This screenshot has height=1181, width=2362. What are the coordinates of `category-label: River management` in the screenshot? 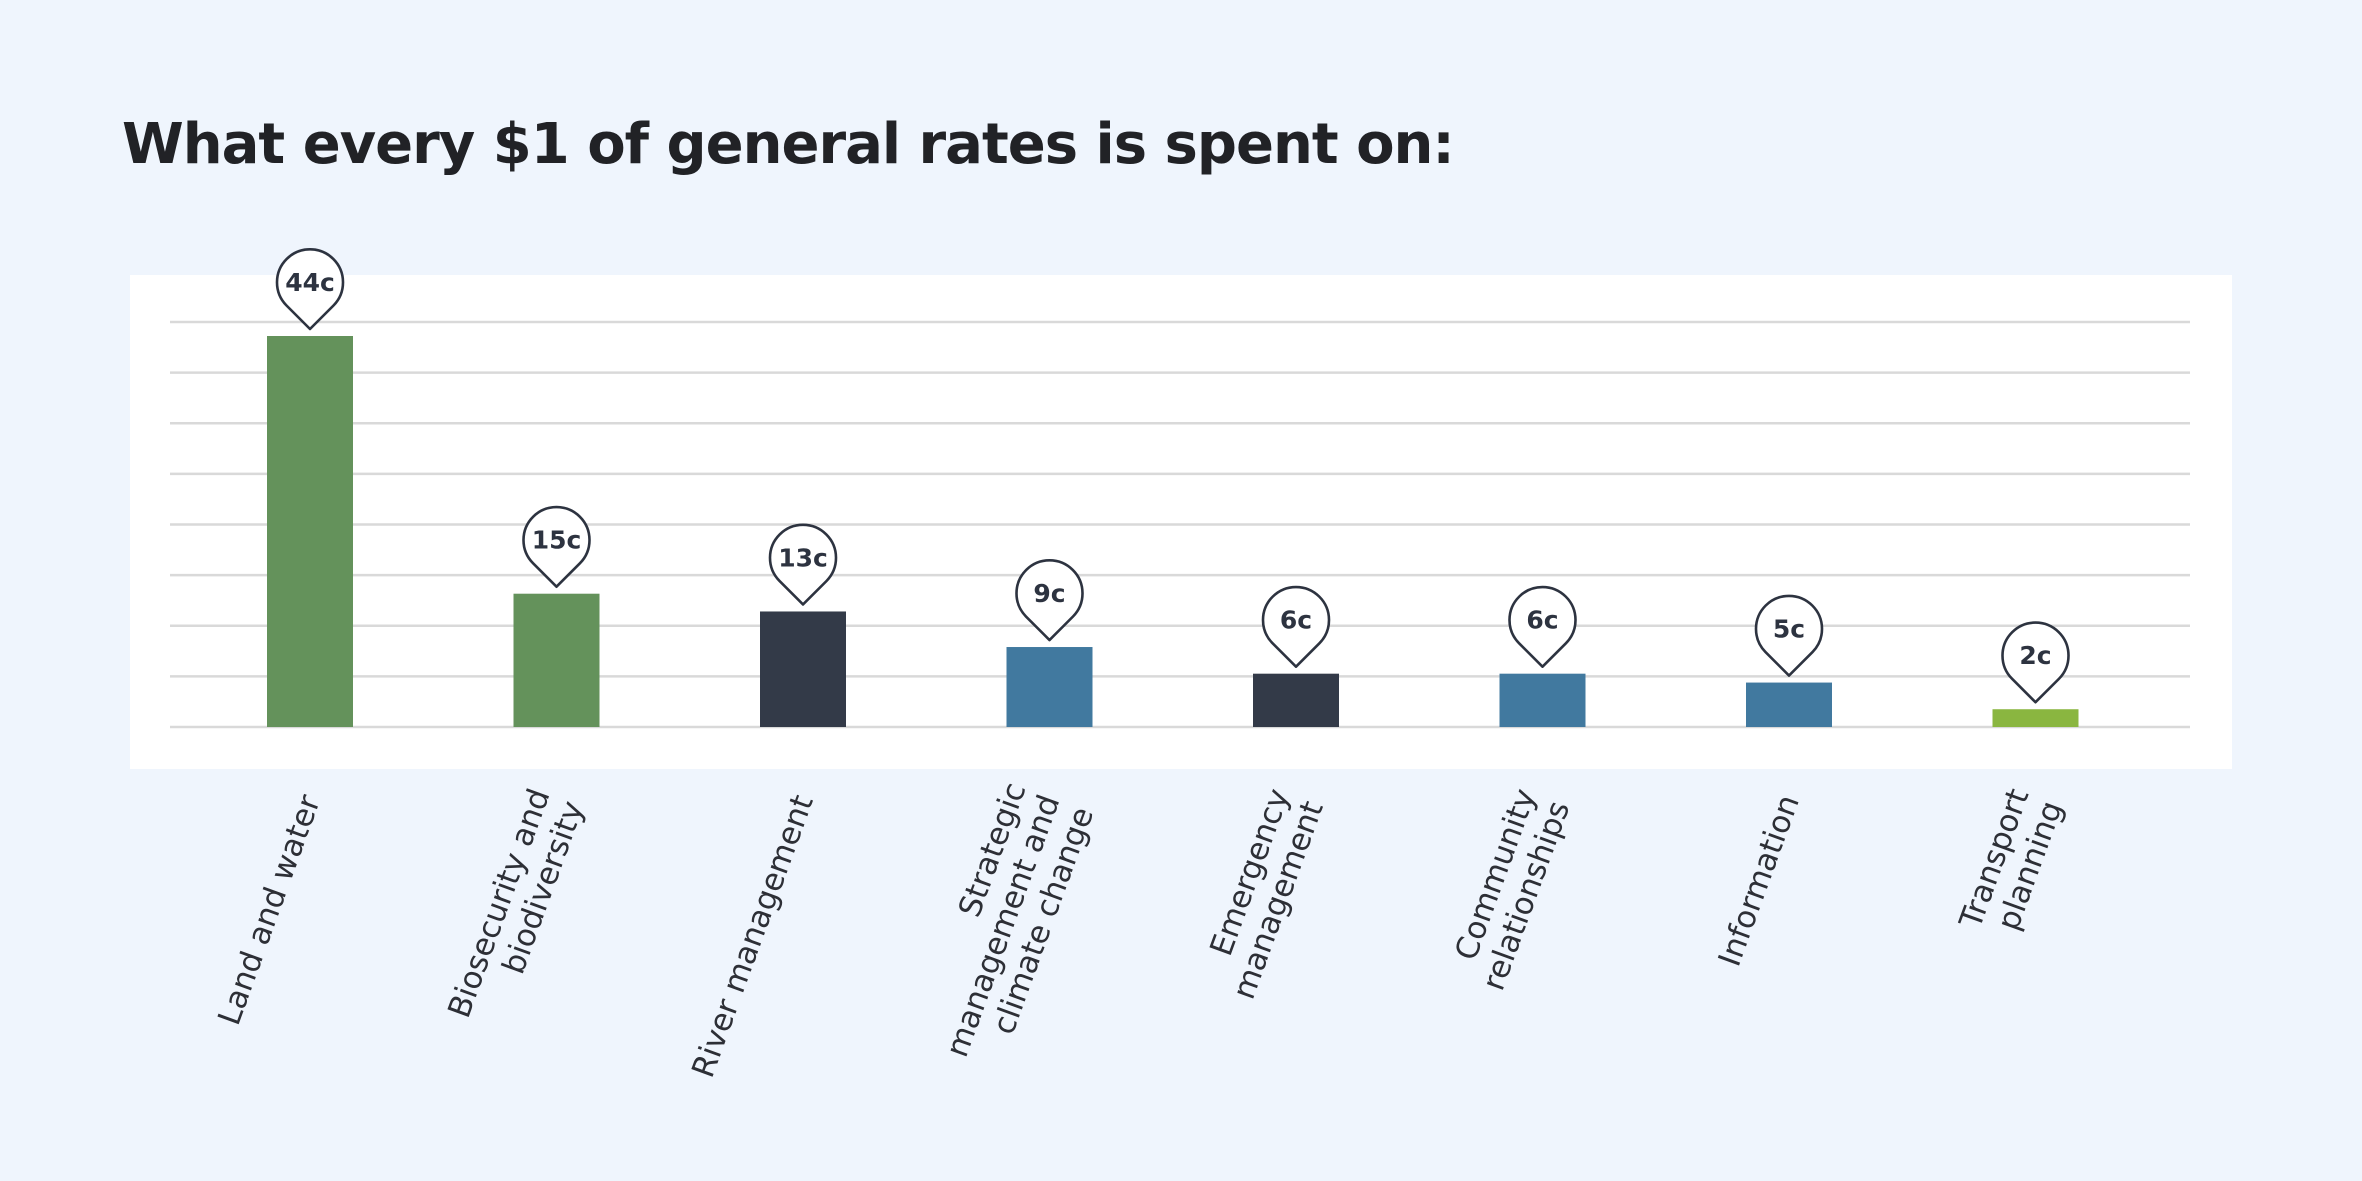 It's located at (753, 936).